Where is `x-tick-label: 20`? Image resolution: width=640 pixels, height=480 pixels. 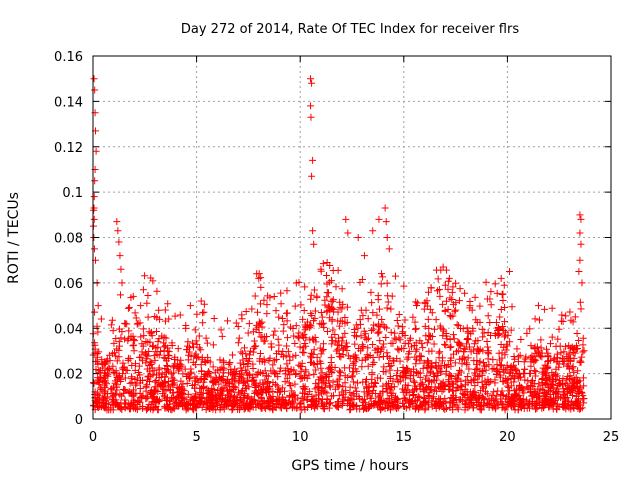 x-tick-label: 20 is located at coordinates (507, 437).